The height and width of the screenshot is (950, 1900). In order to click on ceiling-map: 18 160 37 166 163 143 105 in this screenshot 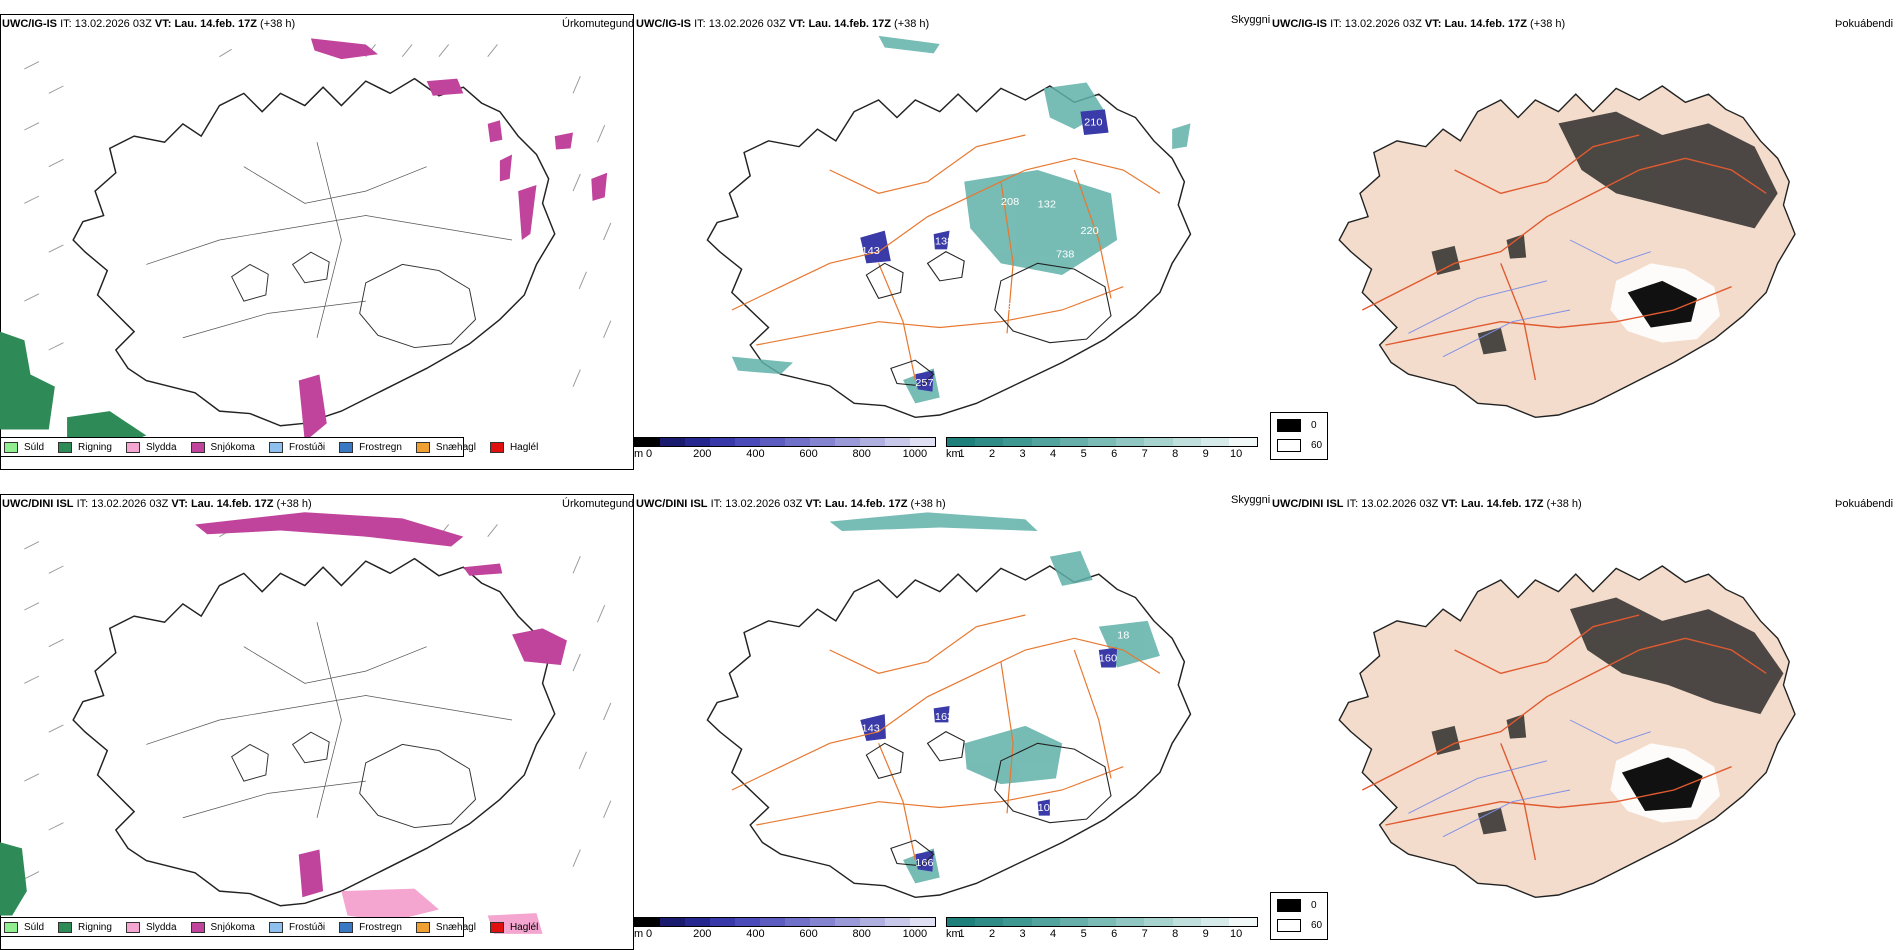, I will do `click(949, 705)`.